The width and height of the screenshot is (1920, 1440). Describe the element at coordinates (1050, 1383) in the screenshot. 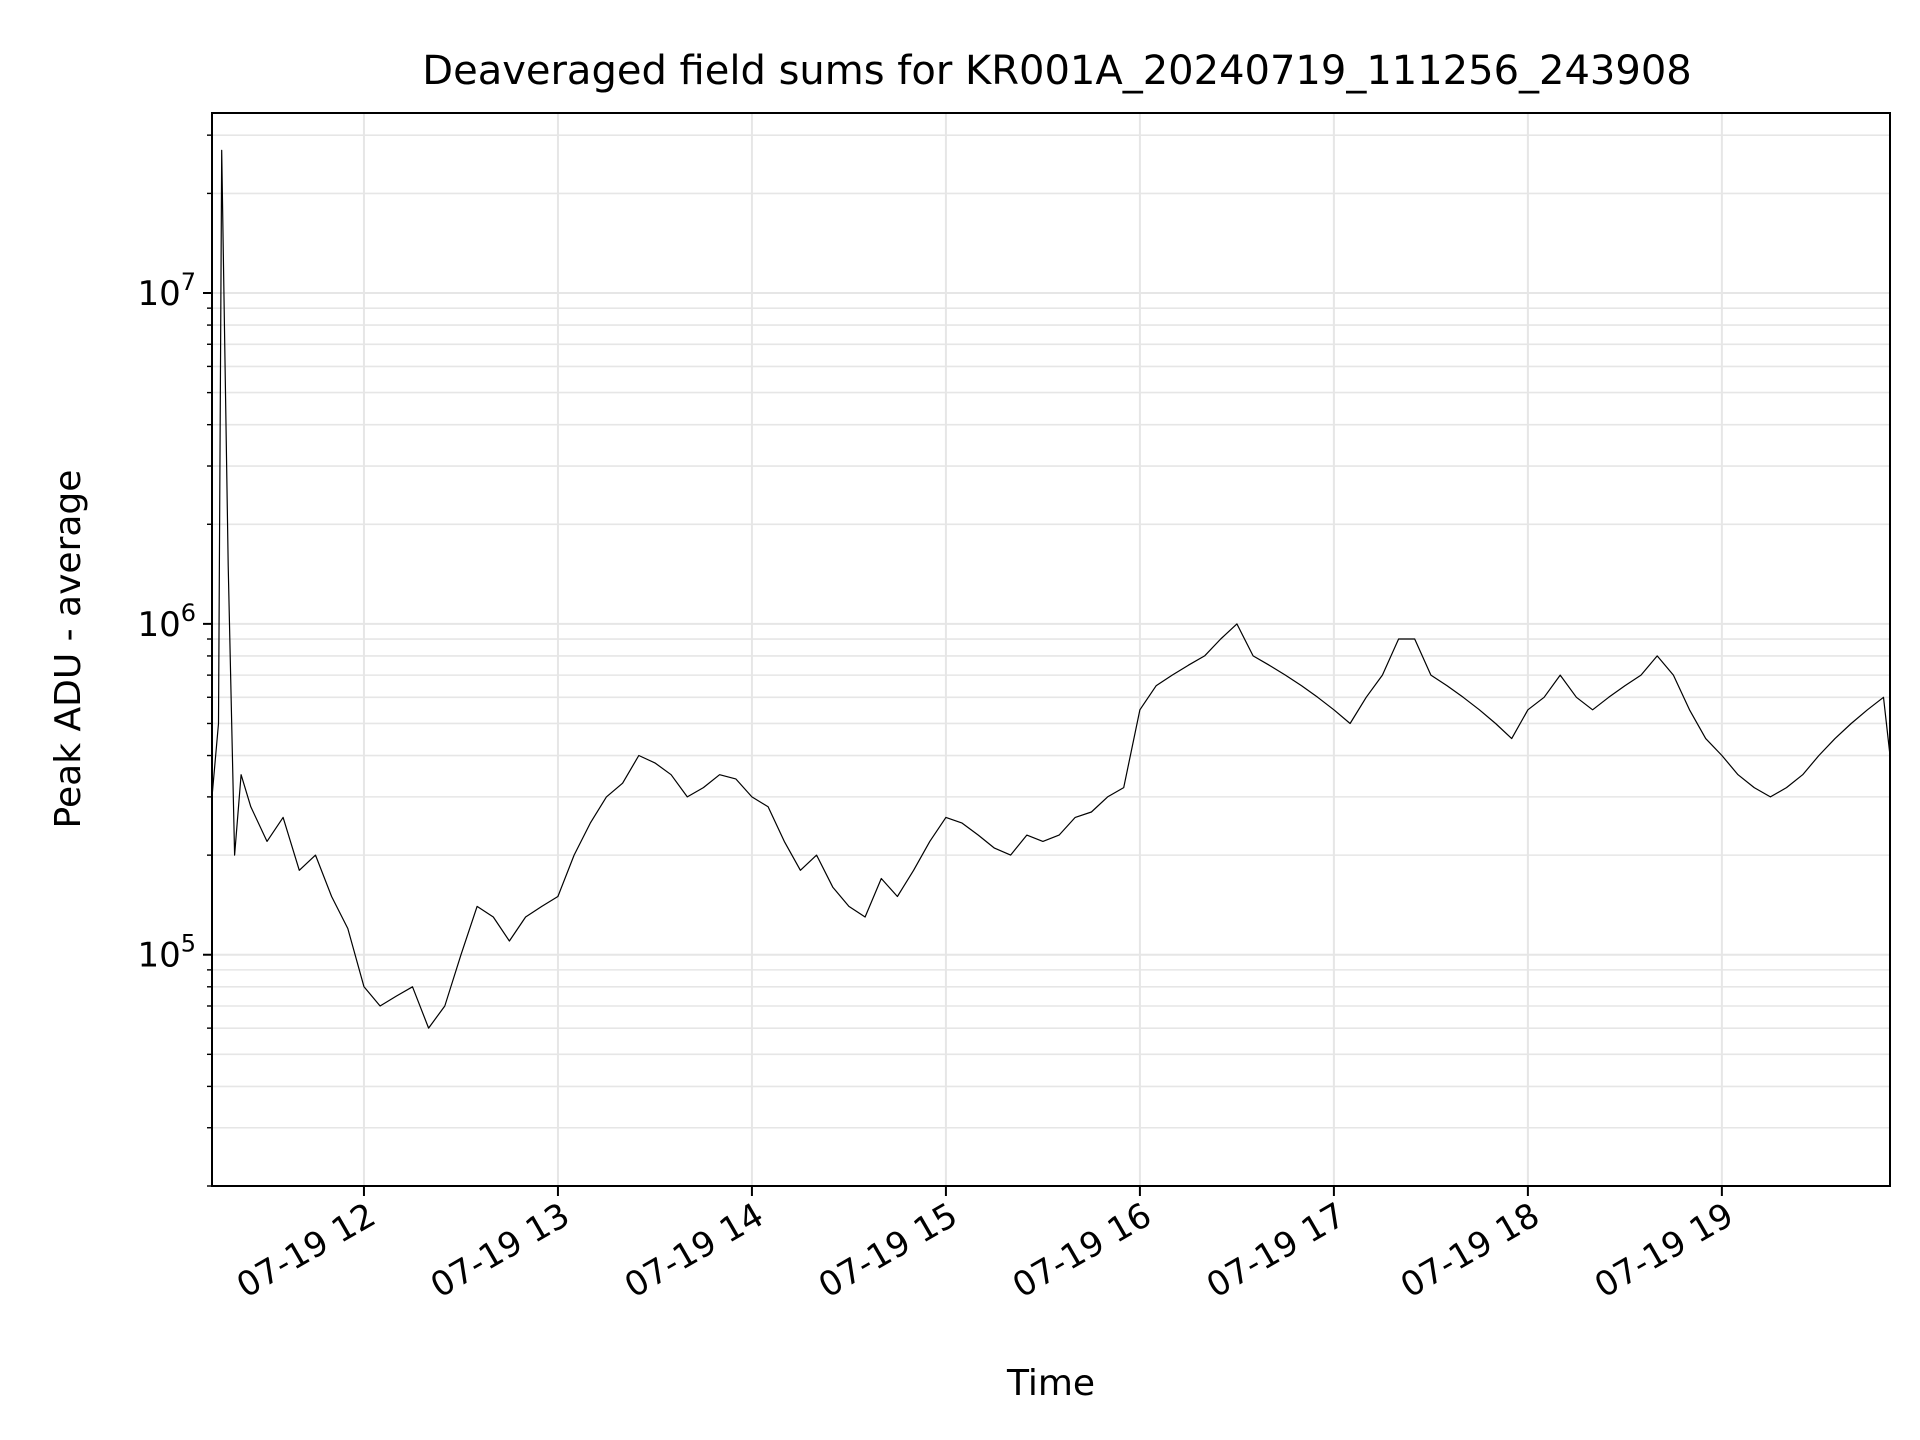

I see `x-axis-label: Time` at that location.